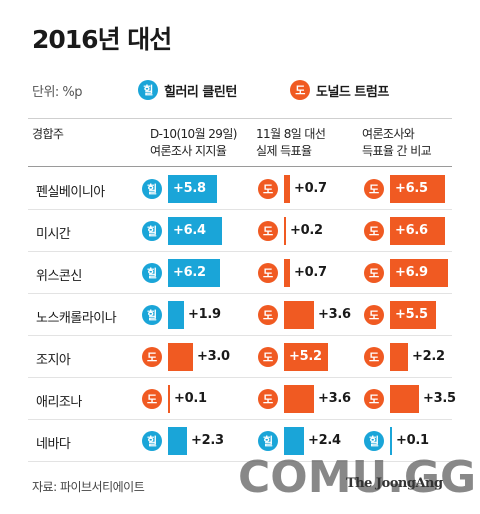 The image size is (480, 514). What do you see at coordinates (59, 276) in the screenshot?
I see `state-label: 위스콘신` at bounding box center [59, 276].